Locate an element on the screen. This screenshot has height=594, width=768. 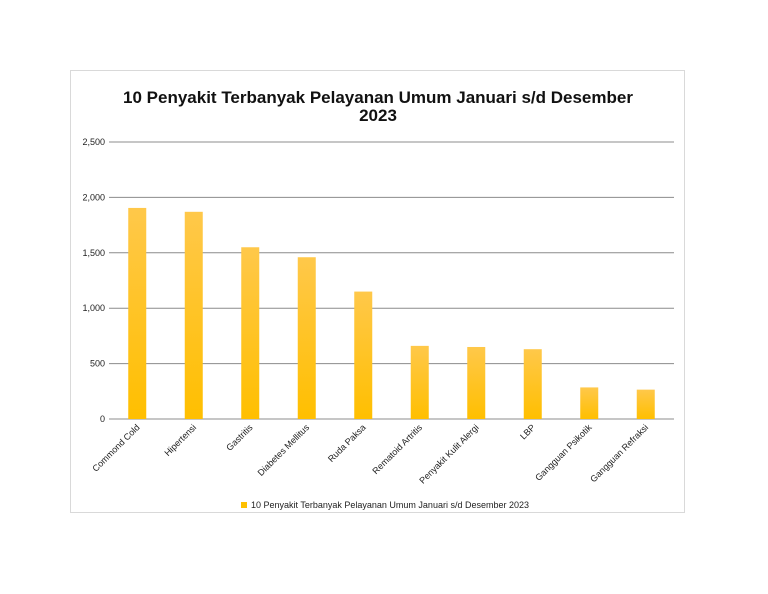
x-category-label: Diabetes Mellitus is located at coordinates (284, 450).